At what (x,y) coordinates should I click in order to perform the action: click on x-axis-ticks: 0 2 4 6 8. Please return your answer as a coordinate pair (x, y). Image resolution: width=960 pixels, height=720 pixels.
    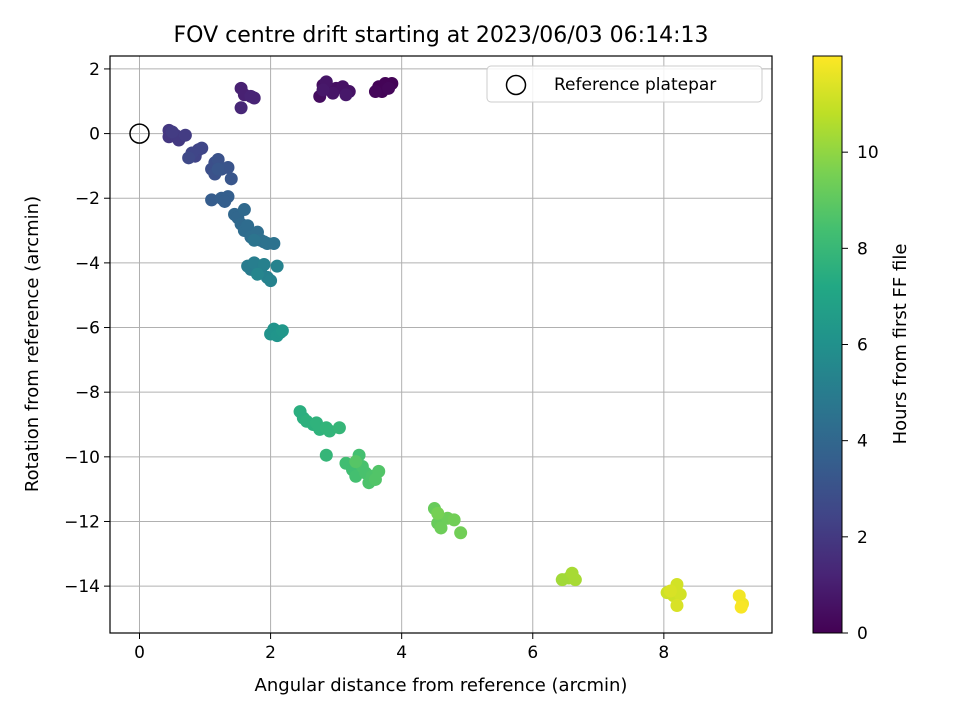
    Looking at the image, I should click on (401, 648).